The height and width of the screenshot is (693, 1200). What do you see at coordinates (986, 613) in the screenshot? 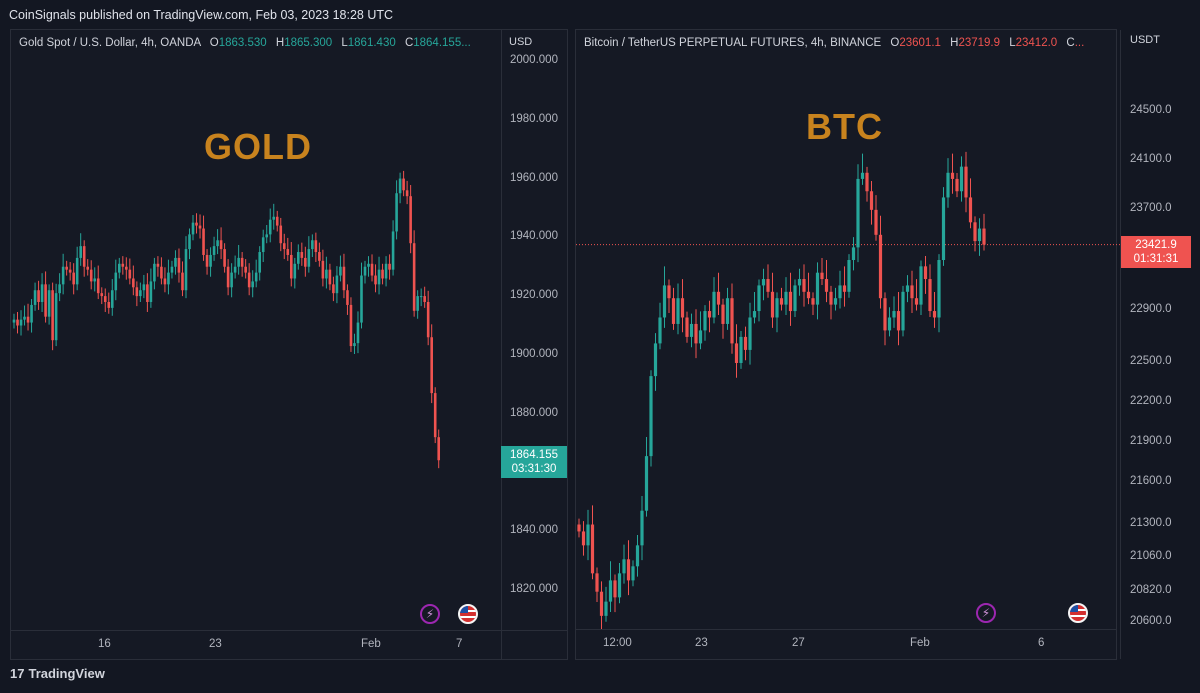
I see `btc-events-bolt-icon: ⚡` at bounding box center [986, 613].